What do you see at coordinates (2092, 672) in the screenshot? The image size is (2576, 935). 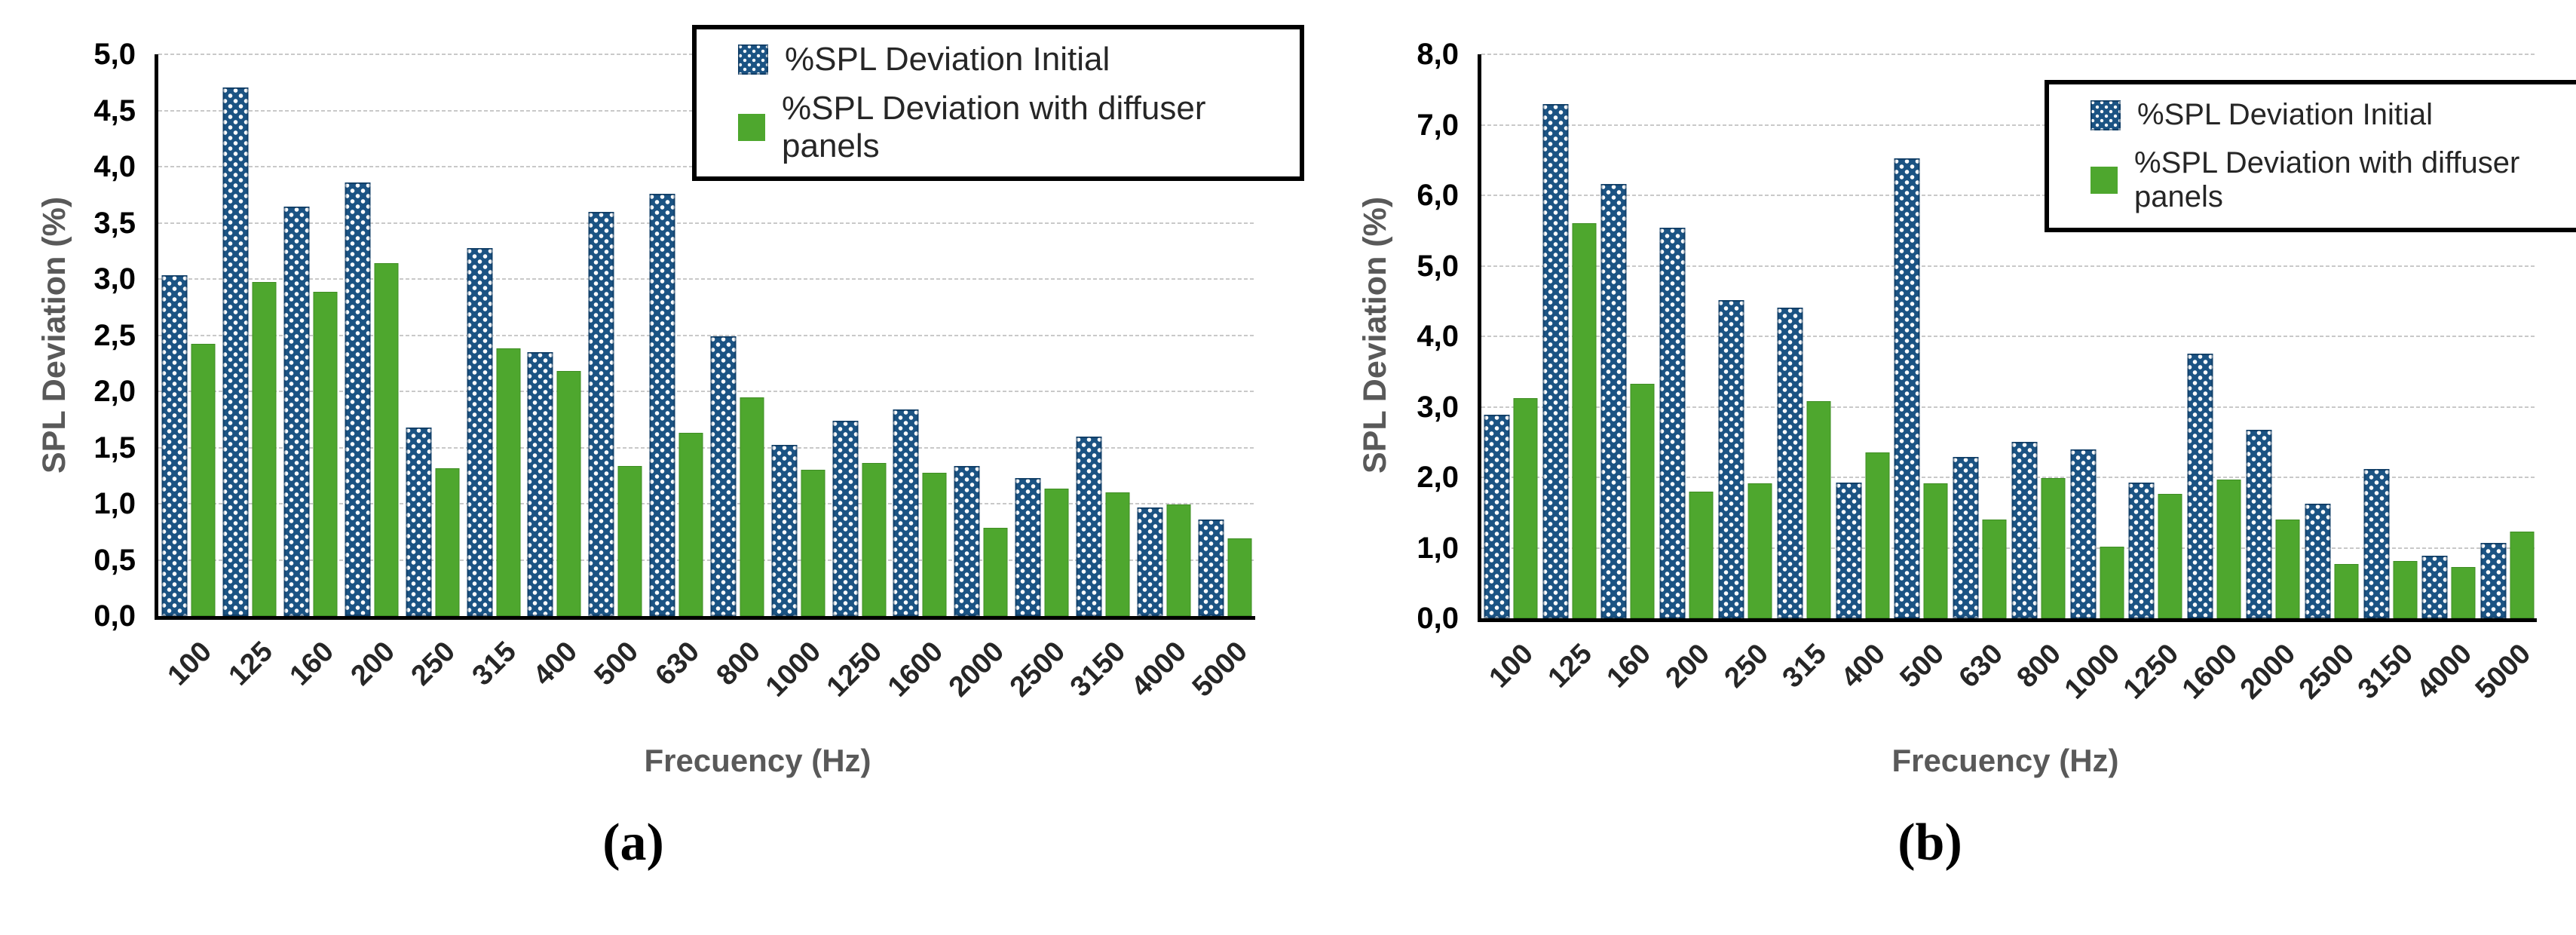 I see `x-tick-label-1000: 1000` at bounding box center [2092, 672].